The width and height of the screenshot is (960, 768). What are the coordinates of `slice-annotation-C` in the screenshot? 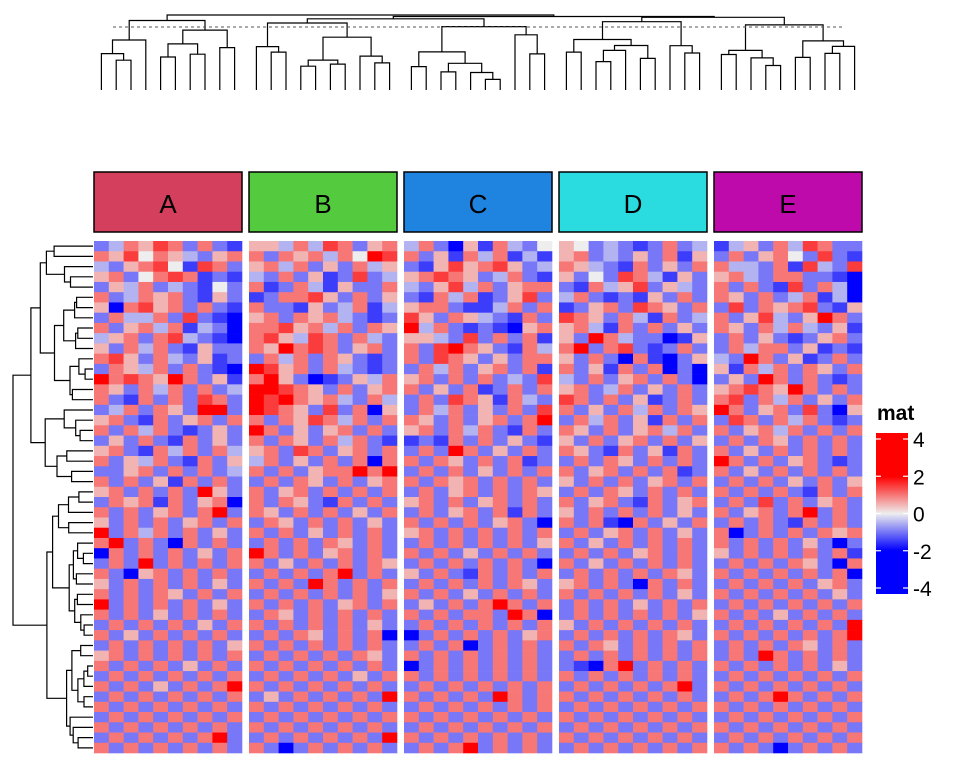 It's located at (478, 202).